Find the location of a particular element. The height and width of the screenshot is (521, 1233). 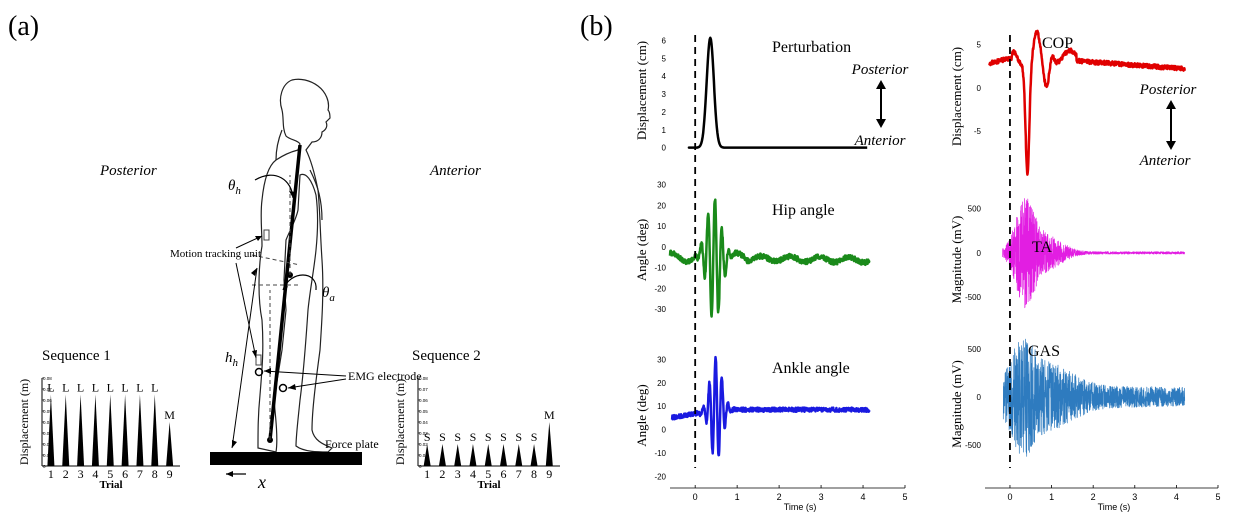

seq1-ytick: 0.06 is located at coordinates (47, 400).